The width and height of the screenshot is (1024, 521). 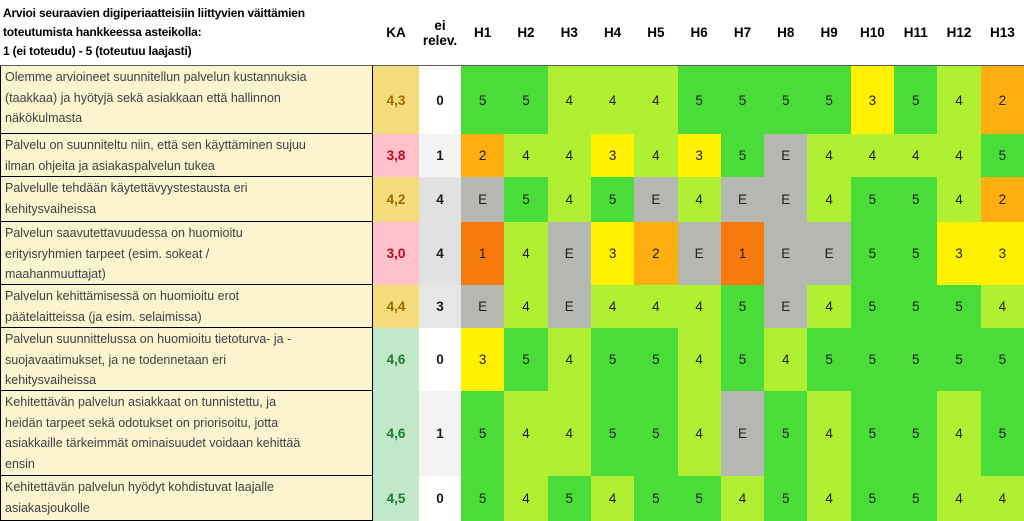 I want to click on score-cell-h1: 3, so click(x=483, y=359).